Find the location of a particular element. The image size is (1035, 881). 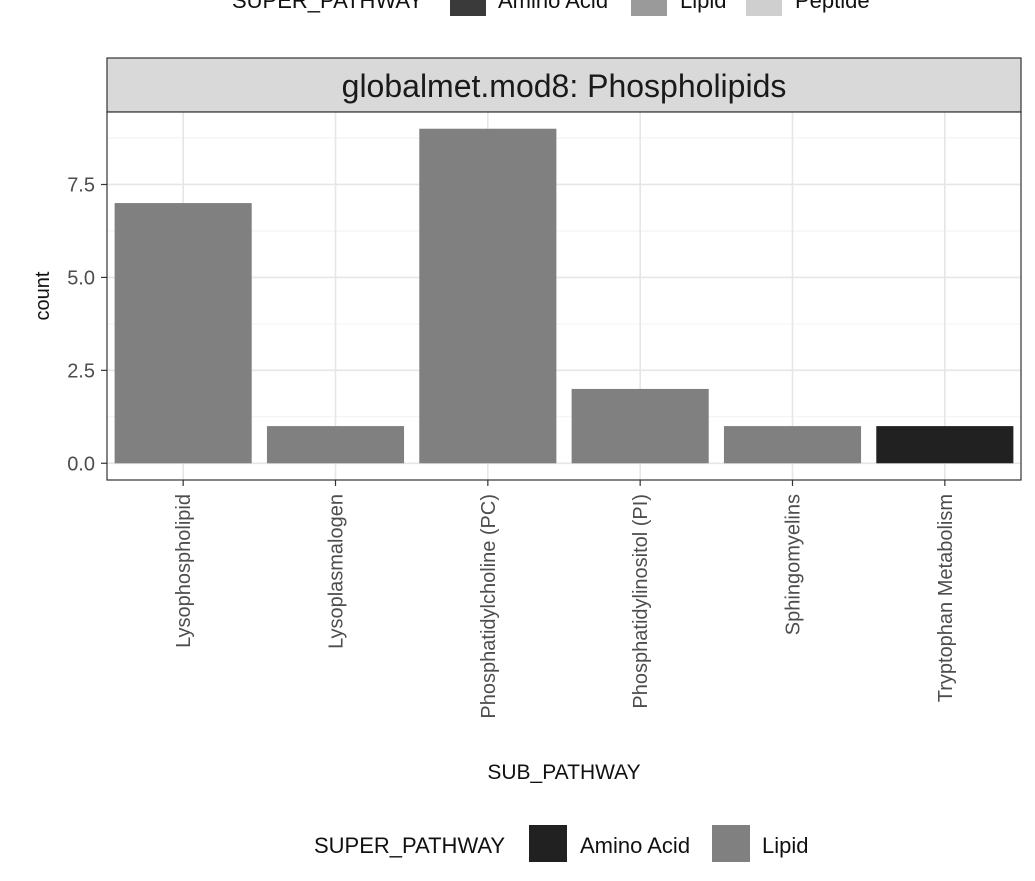

x-tick-label: Lysoplasmalogen is located at coordinates (337, 571).